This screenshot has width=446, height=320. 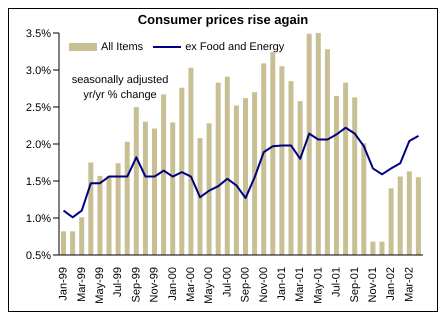 What do you see at coordinates (409, 284) in the screenshot?
I see `x-tick-label: Mar-02` at bounding box center [409, 284].